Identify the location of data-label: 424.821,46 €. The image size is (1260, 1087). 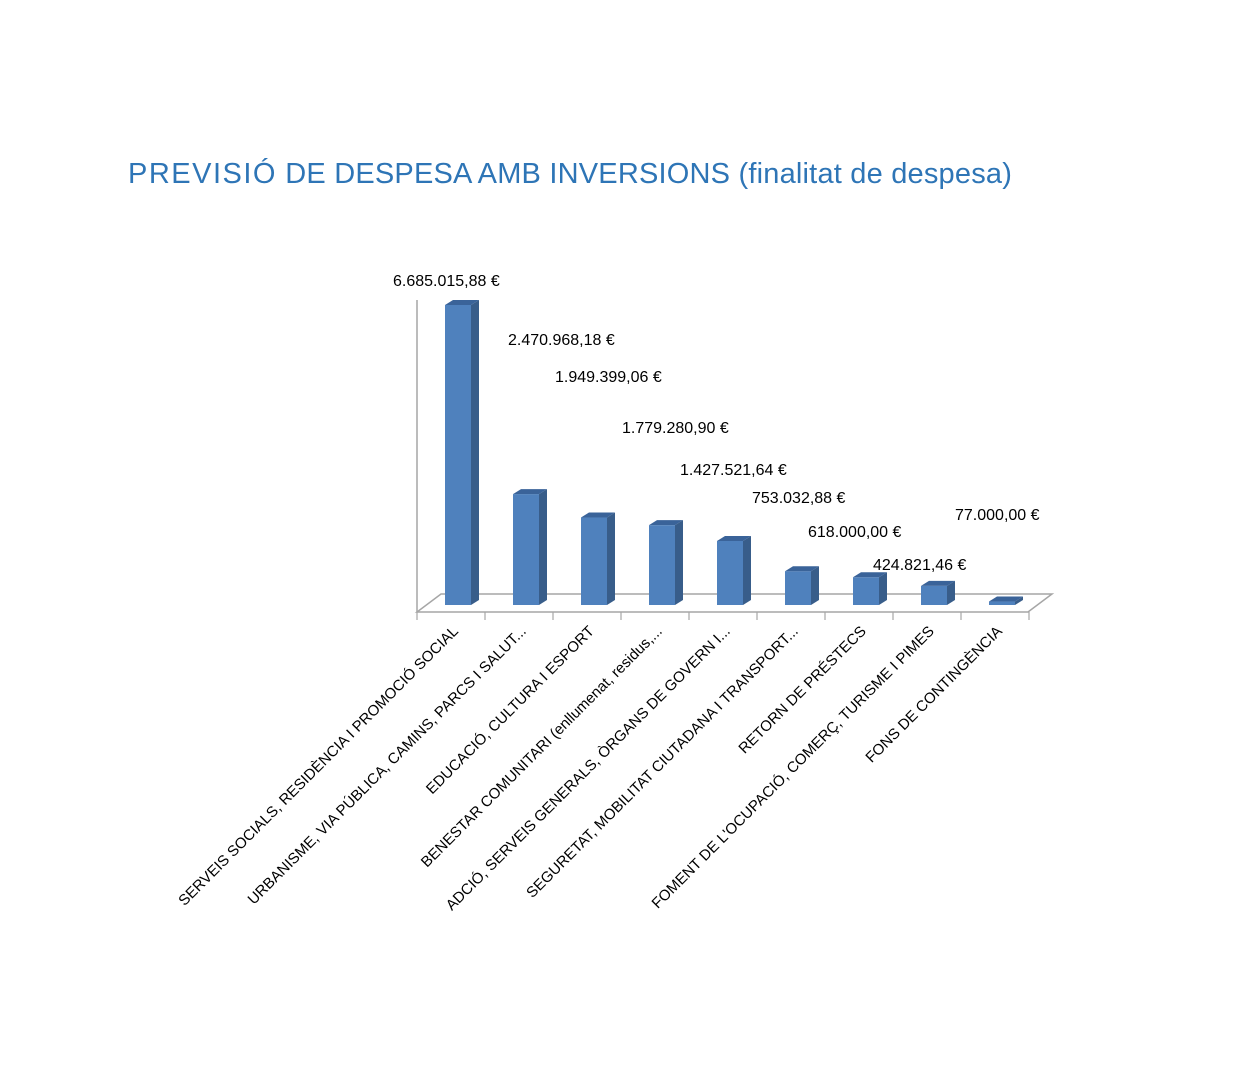
(920, 565).